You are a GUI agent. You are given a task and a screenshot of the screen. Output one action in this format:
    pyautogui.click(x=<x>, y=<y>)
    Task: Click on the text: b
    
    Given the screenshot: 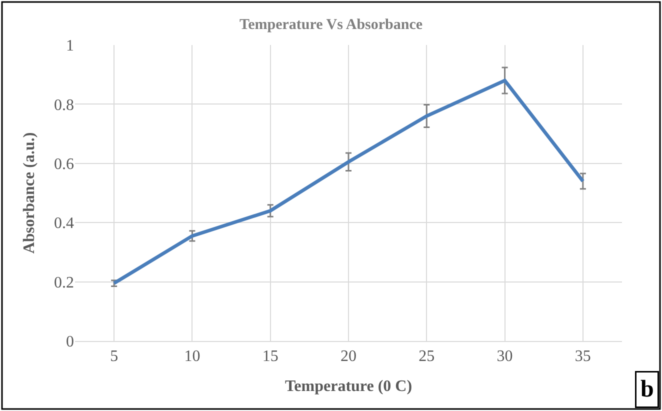 What is the action you would take?
    pyautogui.click(x=647, y=389)
    